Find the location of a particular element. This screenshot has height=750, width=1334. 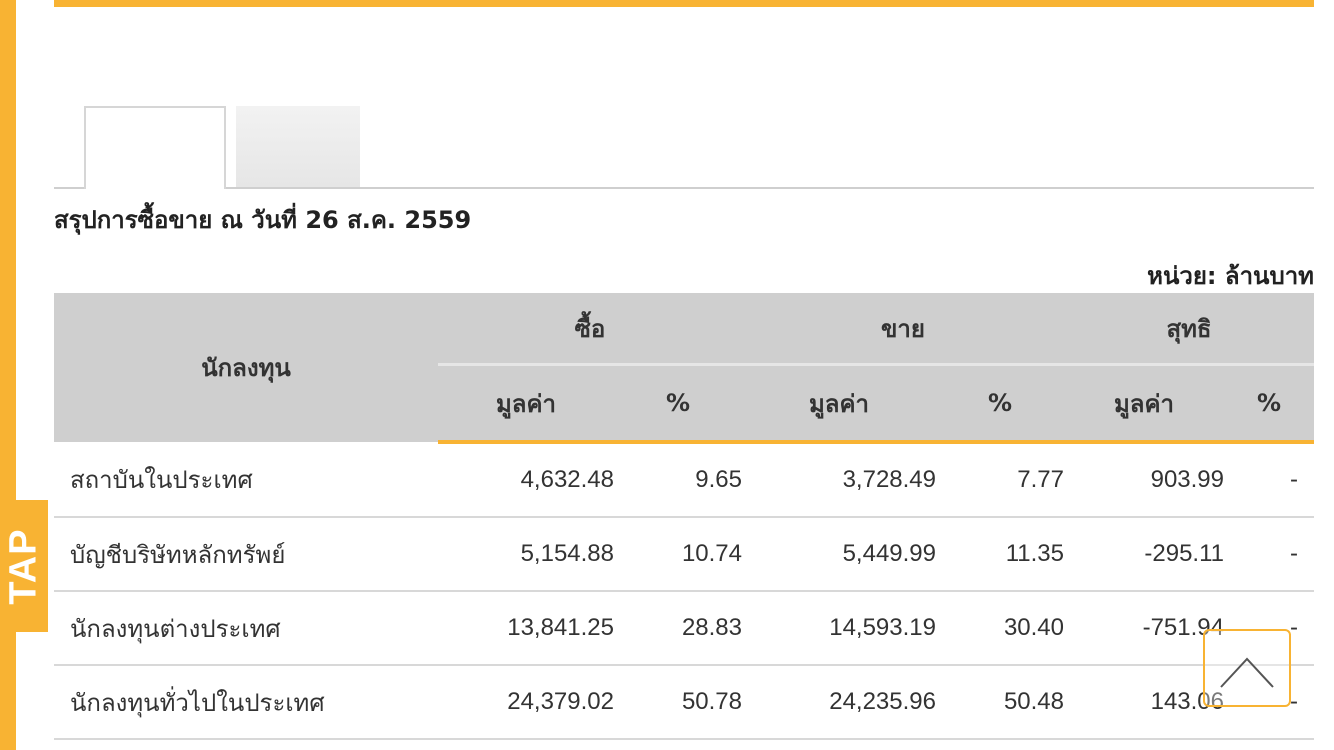

chevron-up-icon is located at coordinates (1247, 672).